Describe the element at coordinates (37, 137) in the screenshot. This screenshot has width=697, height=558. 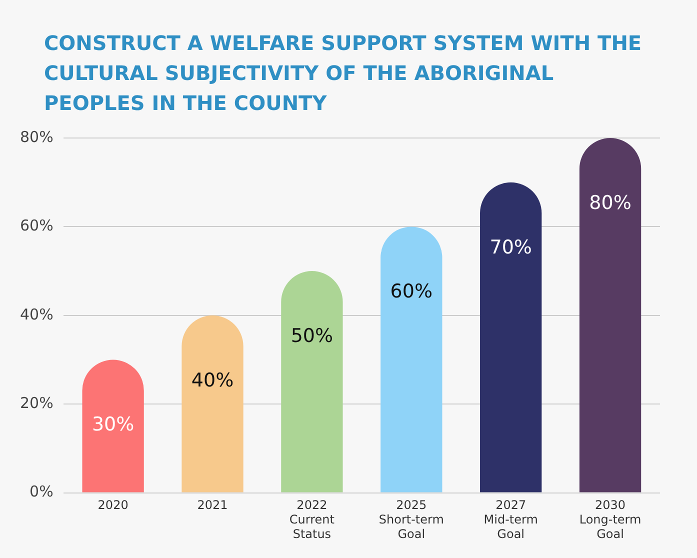
I see `y-tick-label: 80%` at that location.